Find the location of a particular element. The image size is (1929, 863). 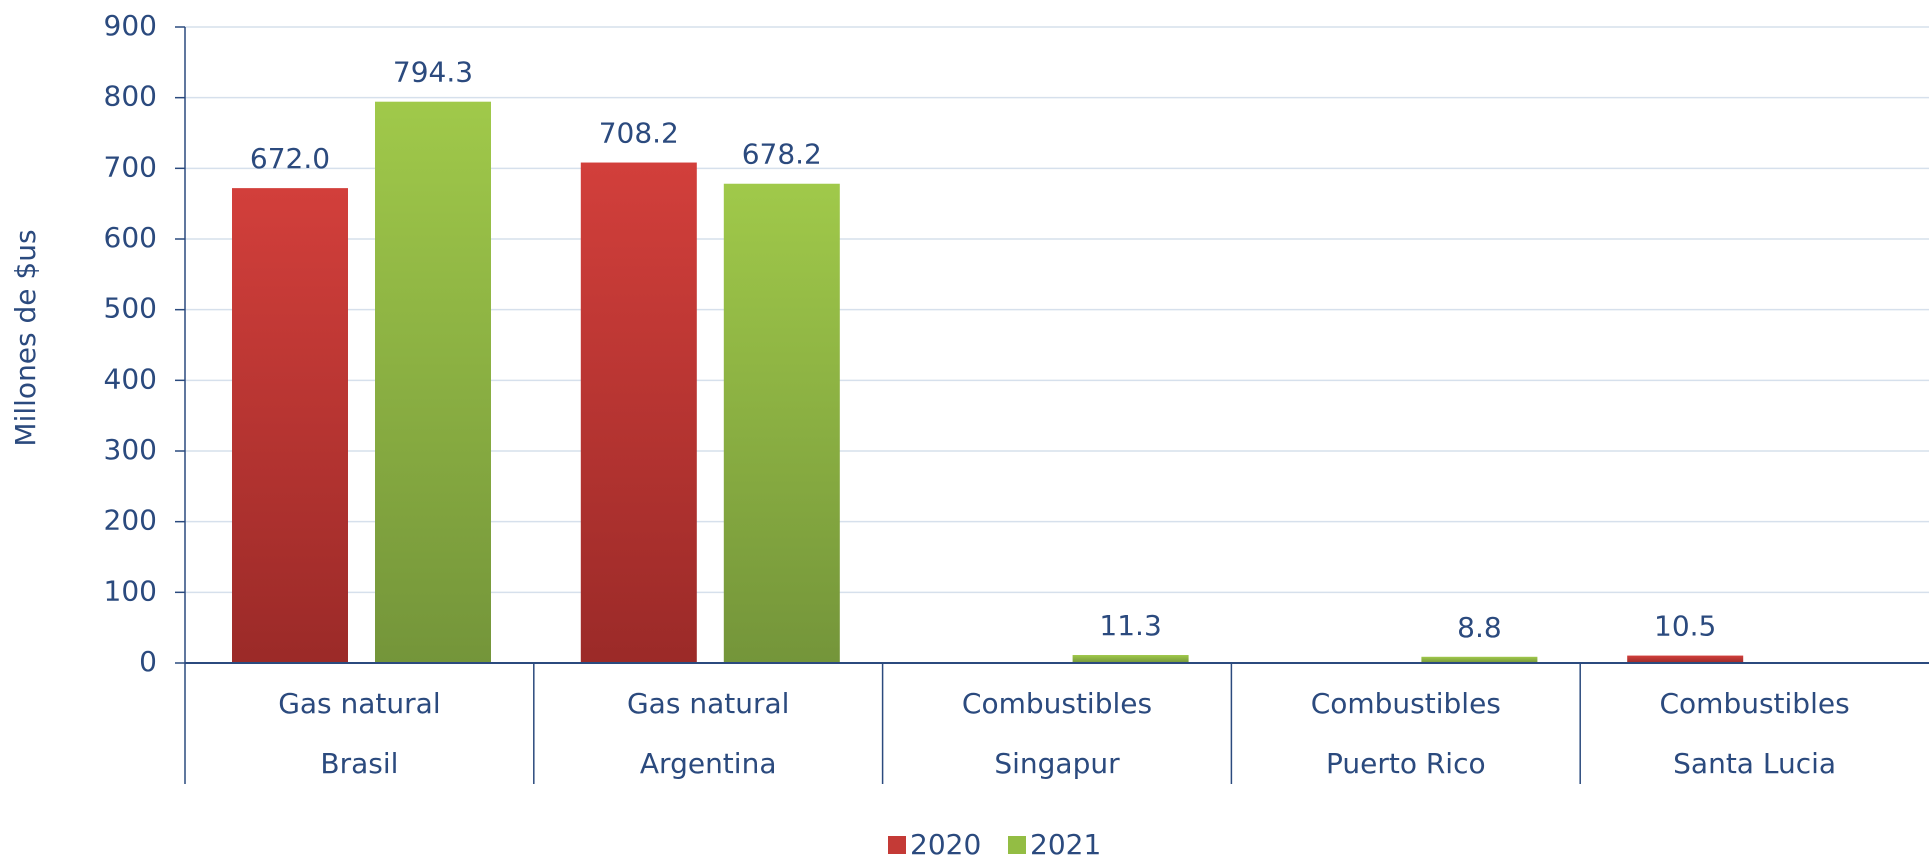

value-label: 672.0 is located at coordinates (290, 158).